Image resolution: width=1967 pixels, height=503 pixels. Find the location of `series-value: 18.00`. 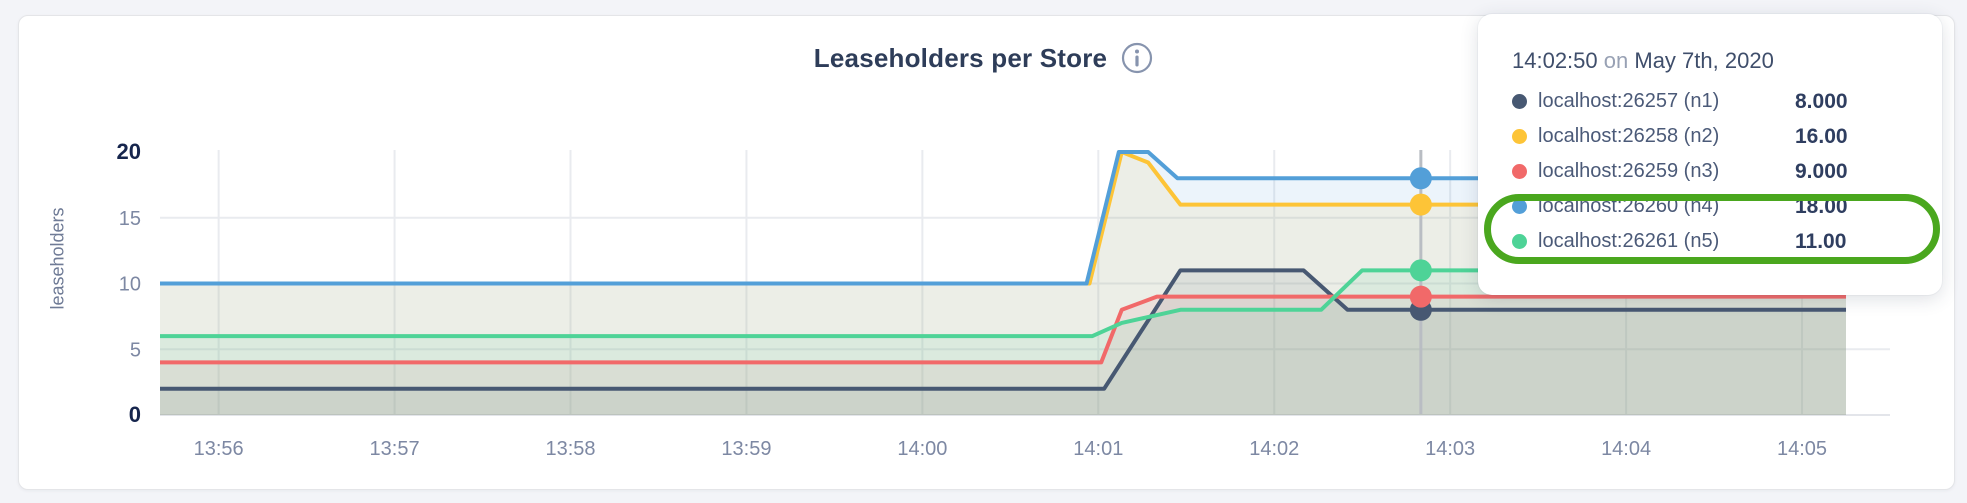

series-value: 18.00 is located at coordinates (1821, 206).